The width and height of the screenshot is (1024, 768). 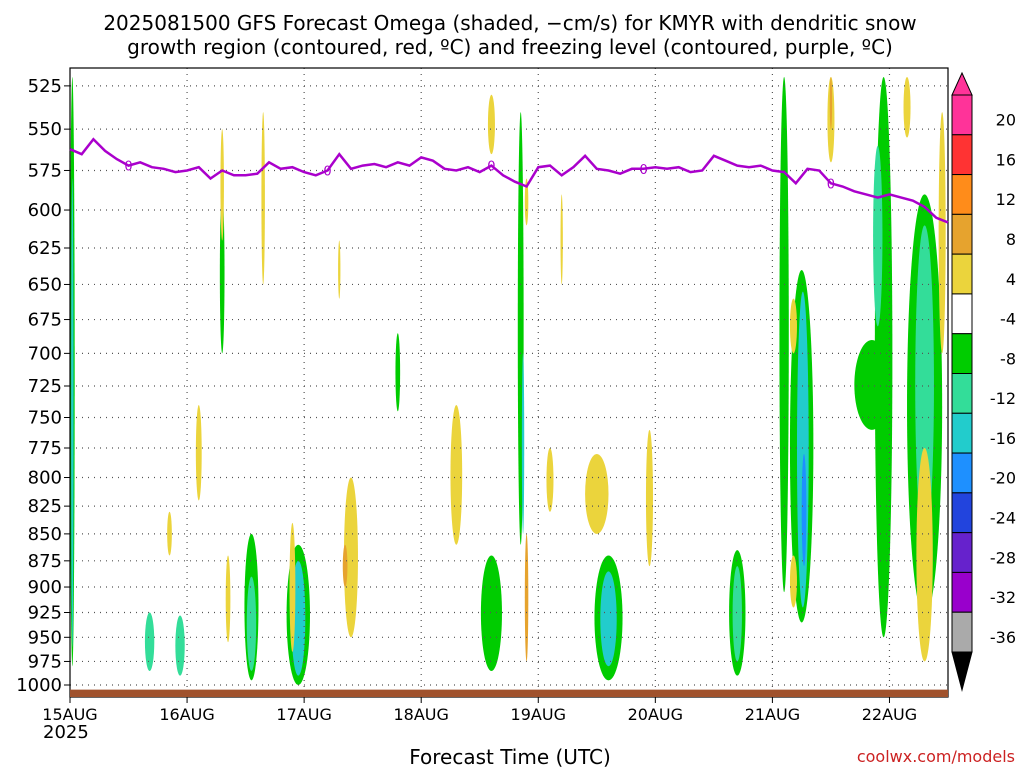 What do you see at coordinates (831, 184) in the screenshot?
I see `freezing-level-label-4: 0` at bounding box center [831, 184].